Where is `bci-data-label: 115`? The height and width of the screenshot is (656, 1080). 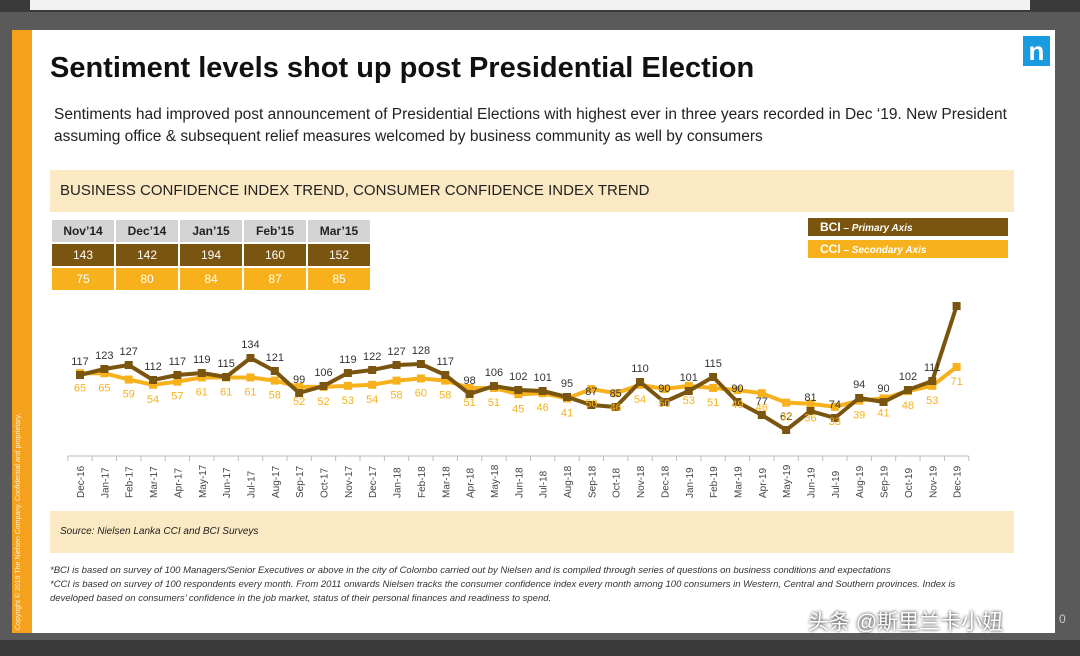 bci-data-label: 115 is located at coordinates (713, 364).